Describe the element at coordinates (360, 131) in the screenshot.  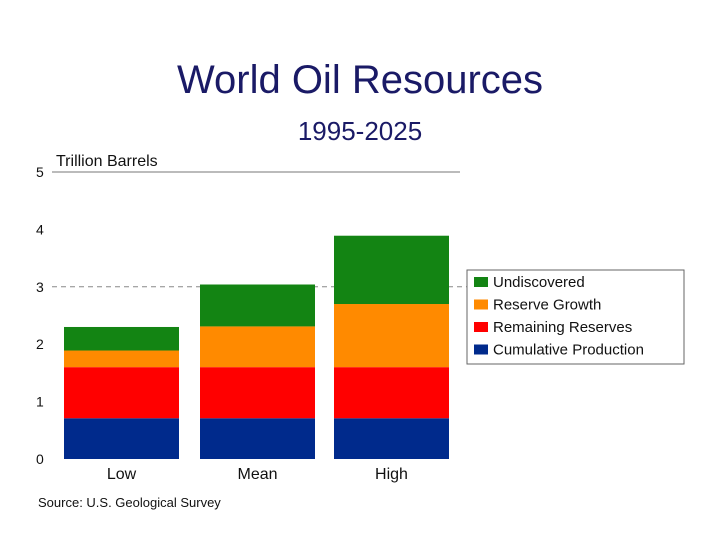
I see `chart-subtitle: 1995-2025` at that location.